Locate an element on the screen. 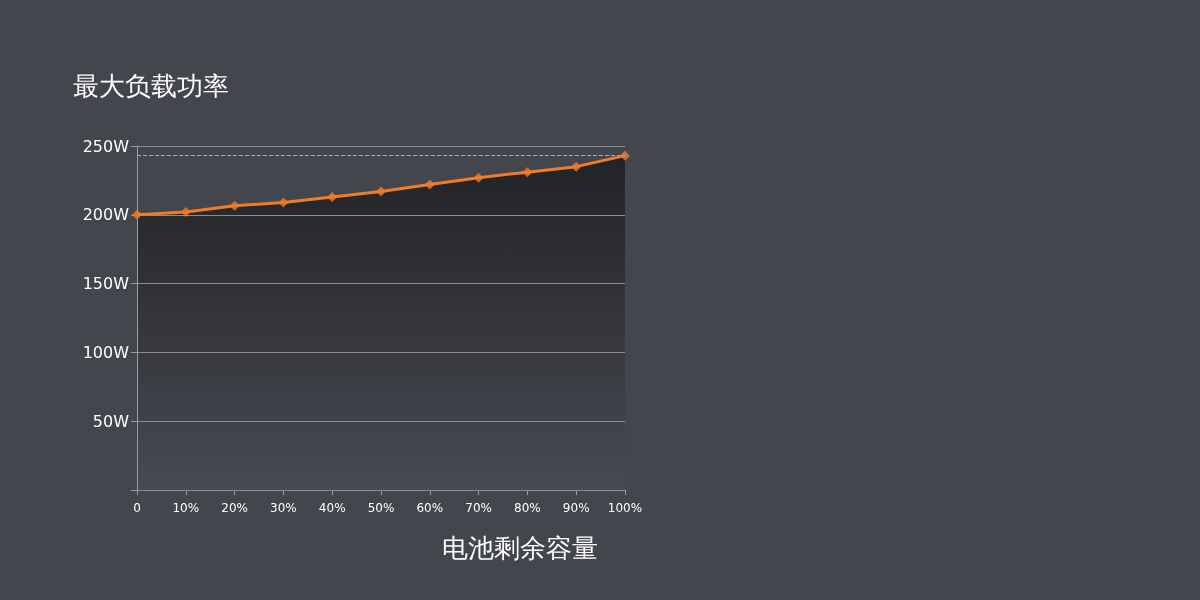  x-tick-label: 10% is located at coordinates (186, 508).